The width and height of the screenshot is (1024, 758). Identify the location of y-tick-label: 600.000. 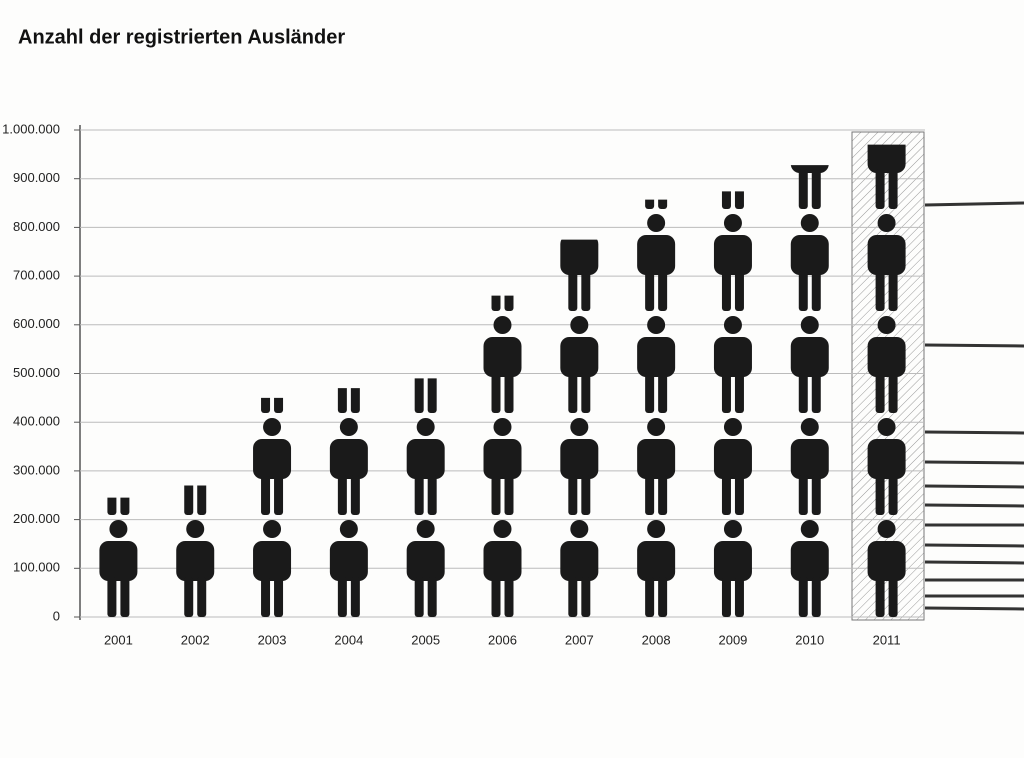
(36, 323).